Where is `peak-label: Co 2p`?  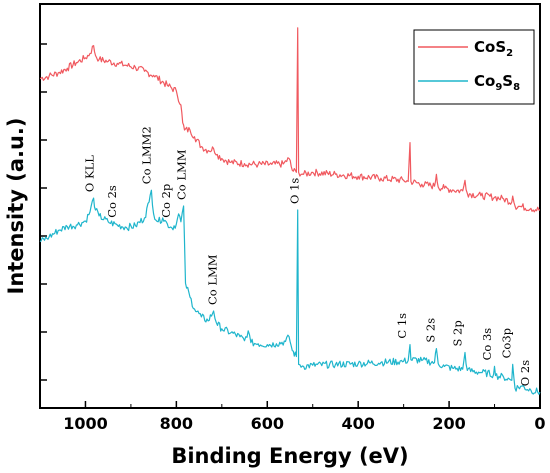
peak-label: Co 2p is located at coordinates (166, 201).